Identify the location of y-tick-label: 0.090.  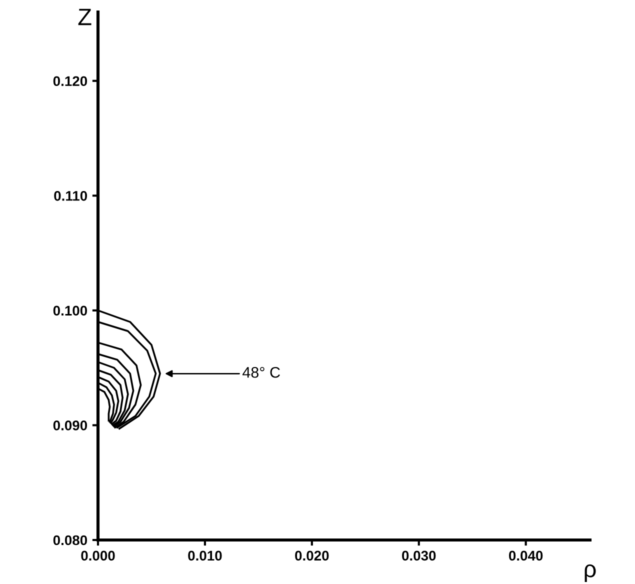
(70, 425).